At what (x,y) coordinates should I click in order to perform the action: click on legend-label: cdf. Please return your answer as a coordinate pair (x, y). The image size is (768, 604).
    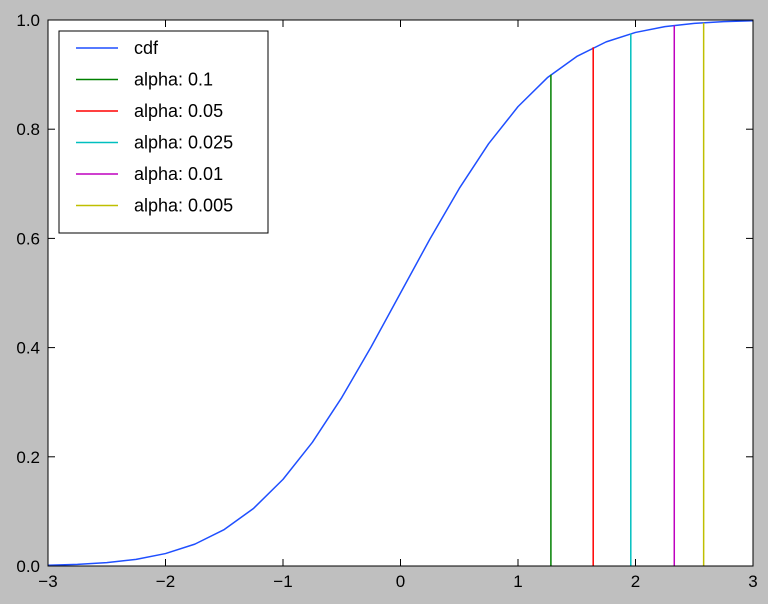
    Looking at the image, I should click on (146, 48).